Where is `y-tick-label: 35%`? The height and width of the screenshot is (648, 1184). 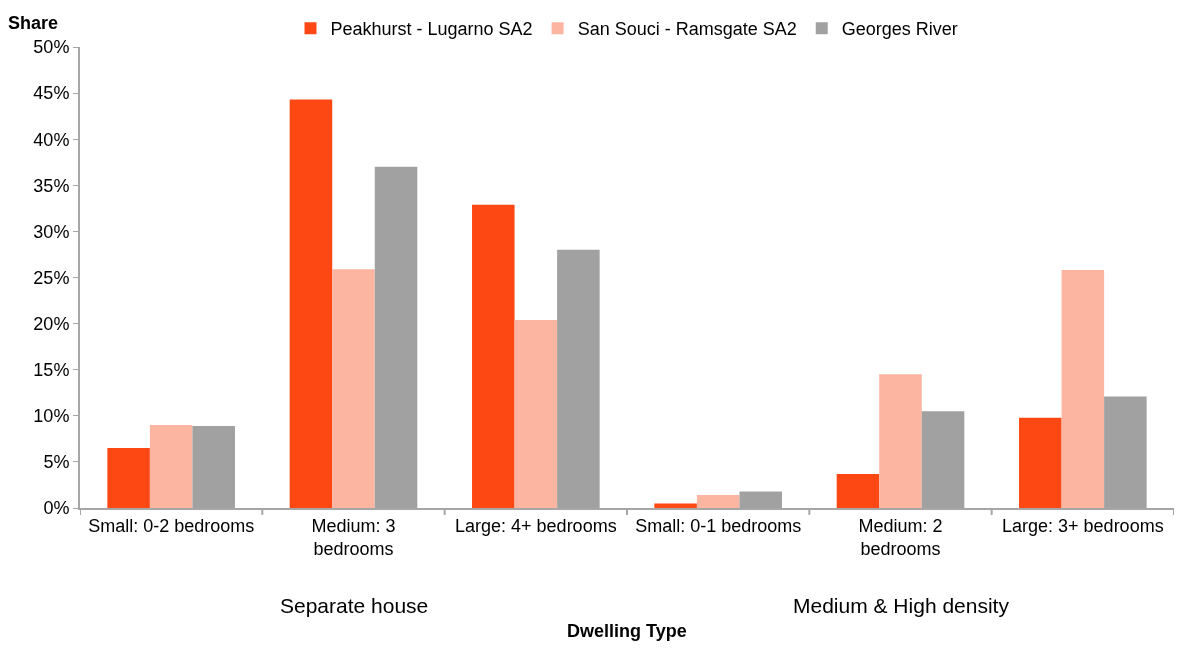
y-tick-label: 35% is located at coordinates (51, 185).